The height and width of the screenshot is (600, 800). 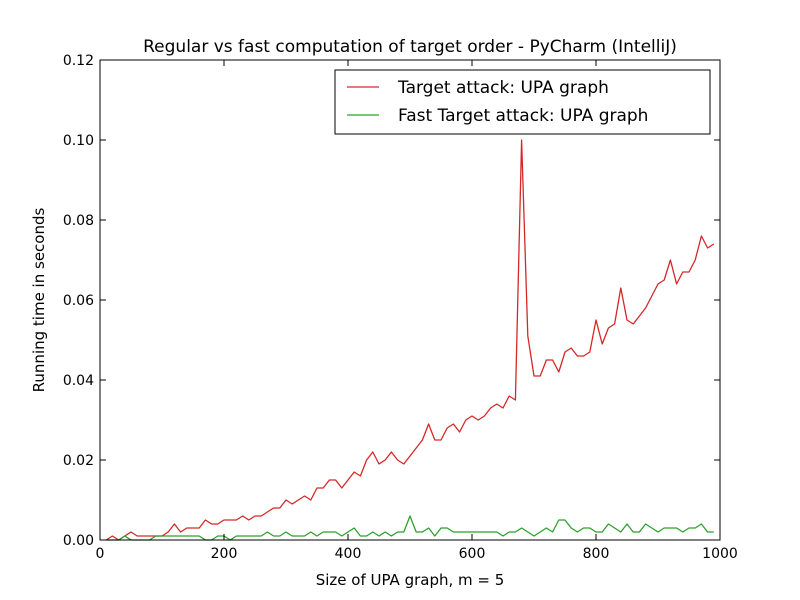 What do you see at coordinates (348, 554) in the screenshot?
I see `x-tick-label: 400` at bounding box center [348, 554].